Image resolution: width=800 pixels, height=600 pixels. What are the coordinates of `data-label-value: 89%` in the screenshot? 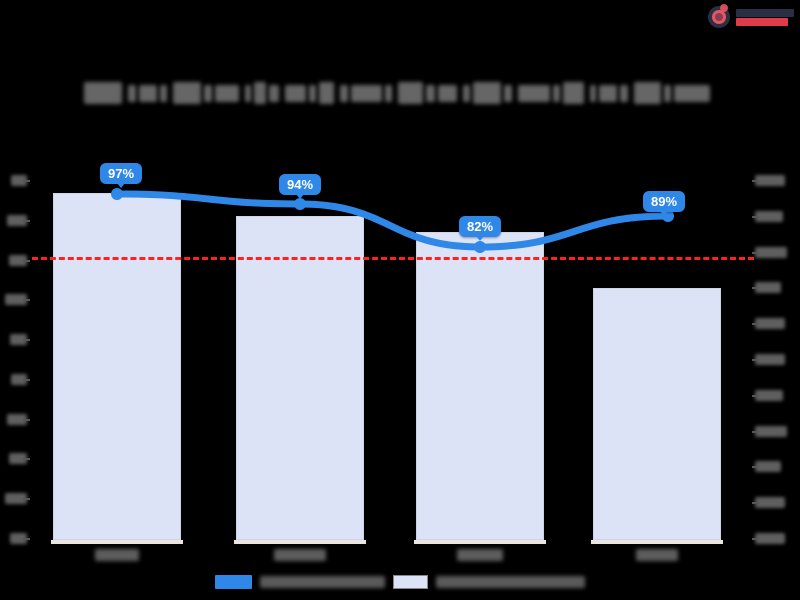 It's located at (664, 201).